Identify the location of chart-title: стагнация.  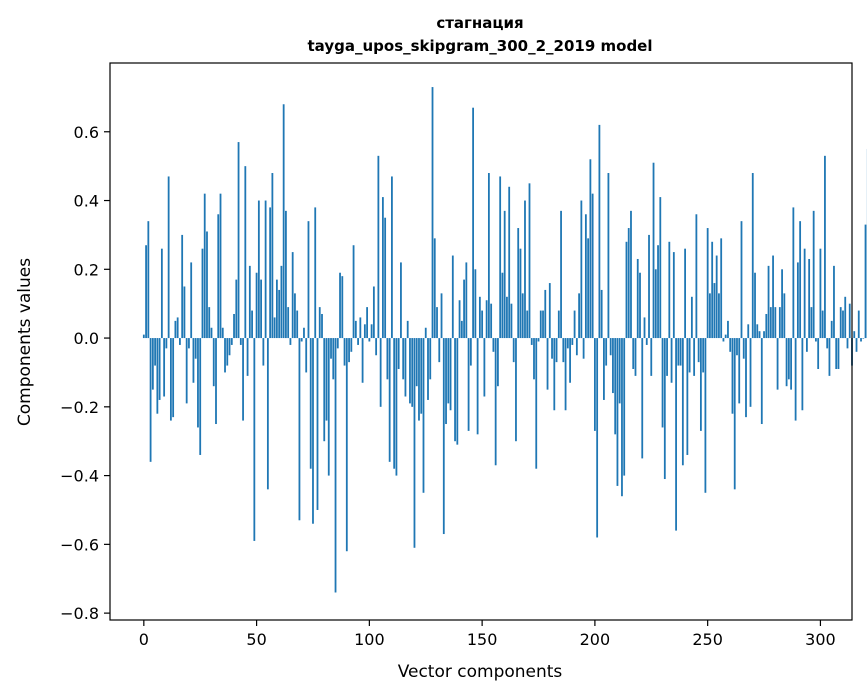
(479, 23).